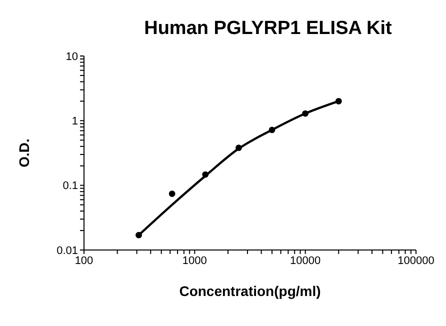 The width and height of the screenshot is (446, 326). Describe the element at coordinates (67, 250) in the screenshot. I see `y-tick-label: 0.01` at that location.